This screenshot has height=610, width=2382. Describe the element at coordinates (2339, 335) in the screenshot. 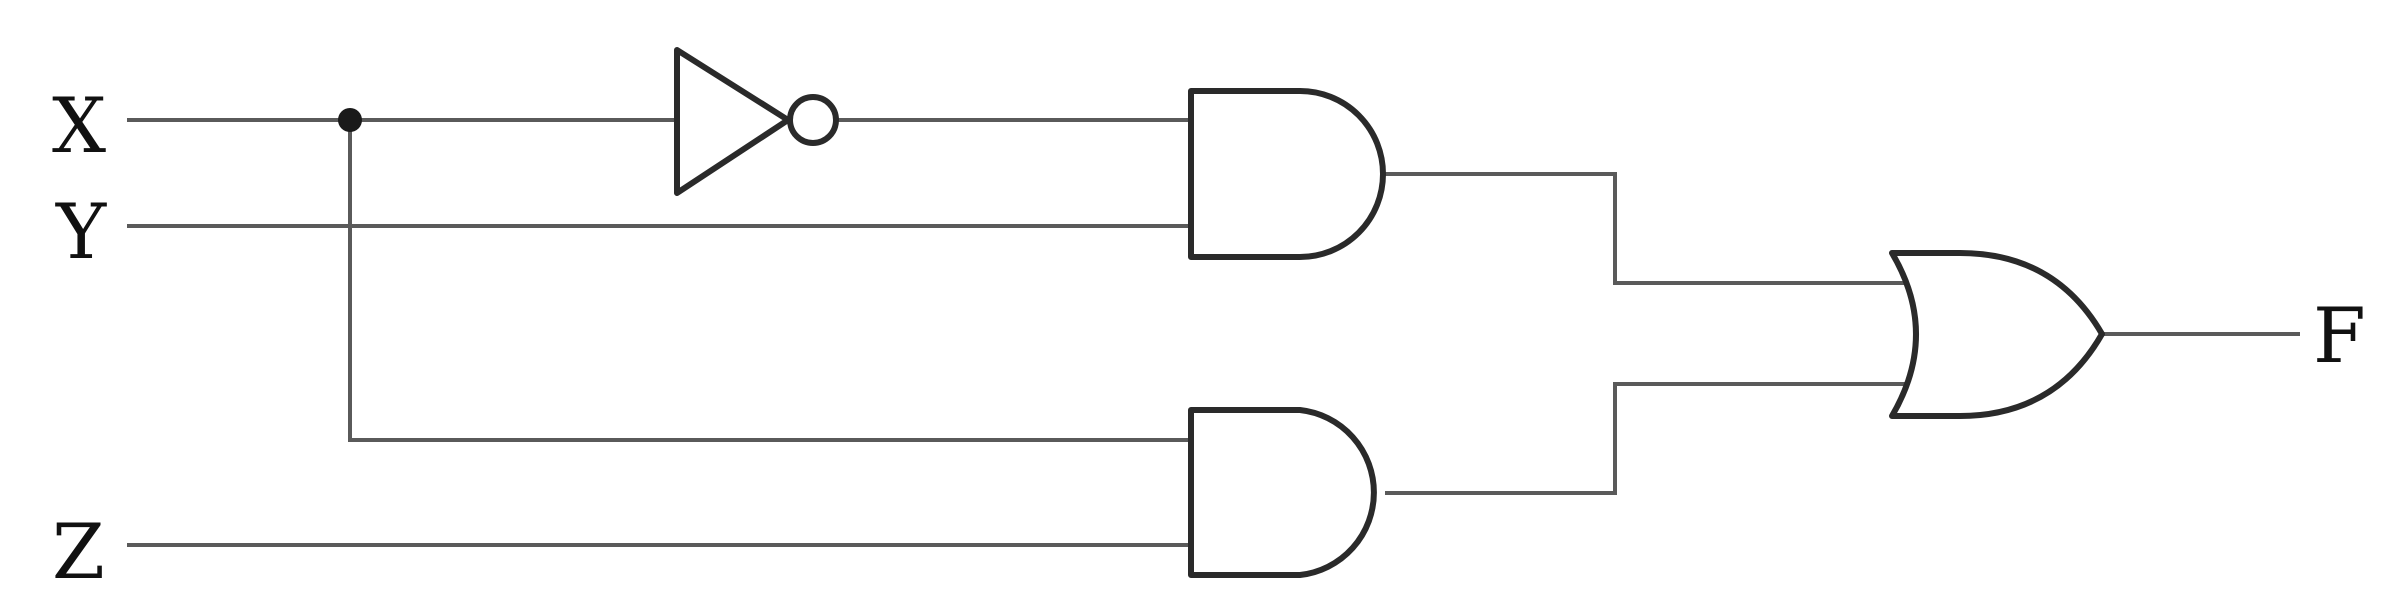

I see `output-label-f: F` at that location.